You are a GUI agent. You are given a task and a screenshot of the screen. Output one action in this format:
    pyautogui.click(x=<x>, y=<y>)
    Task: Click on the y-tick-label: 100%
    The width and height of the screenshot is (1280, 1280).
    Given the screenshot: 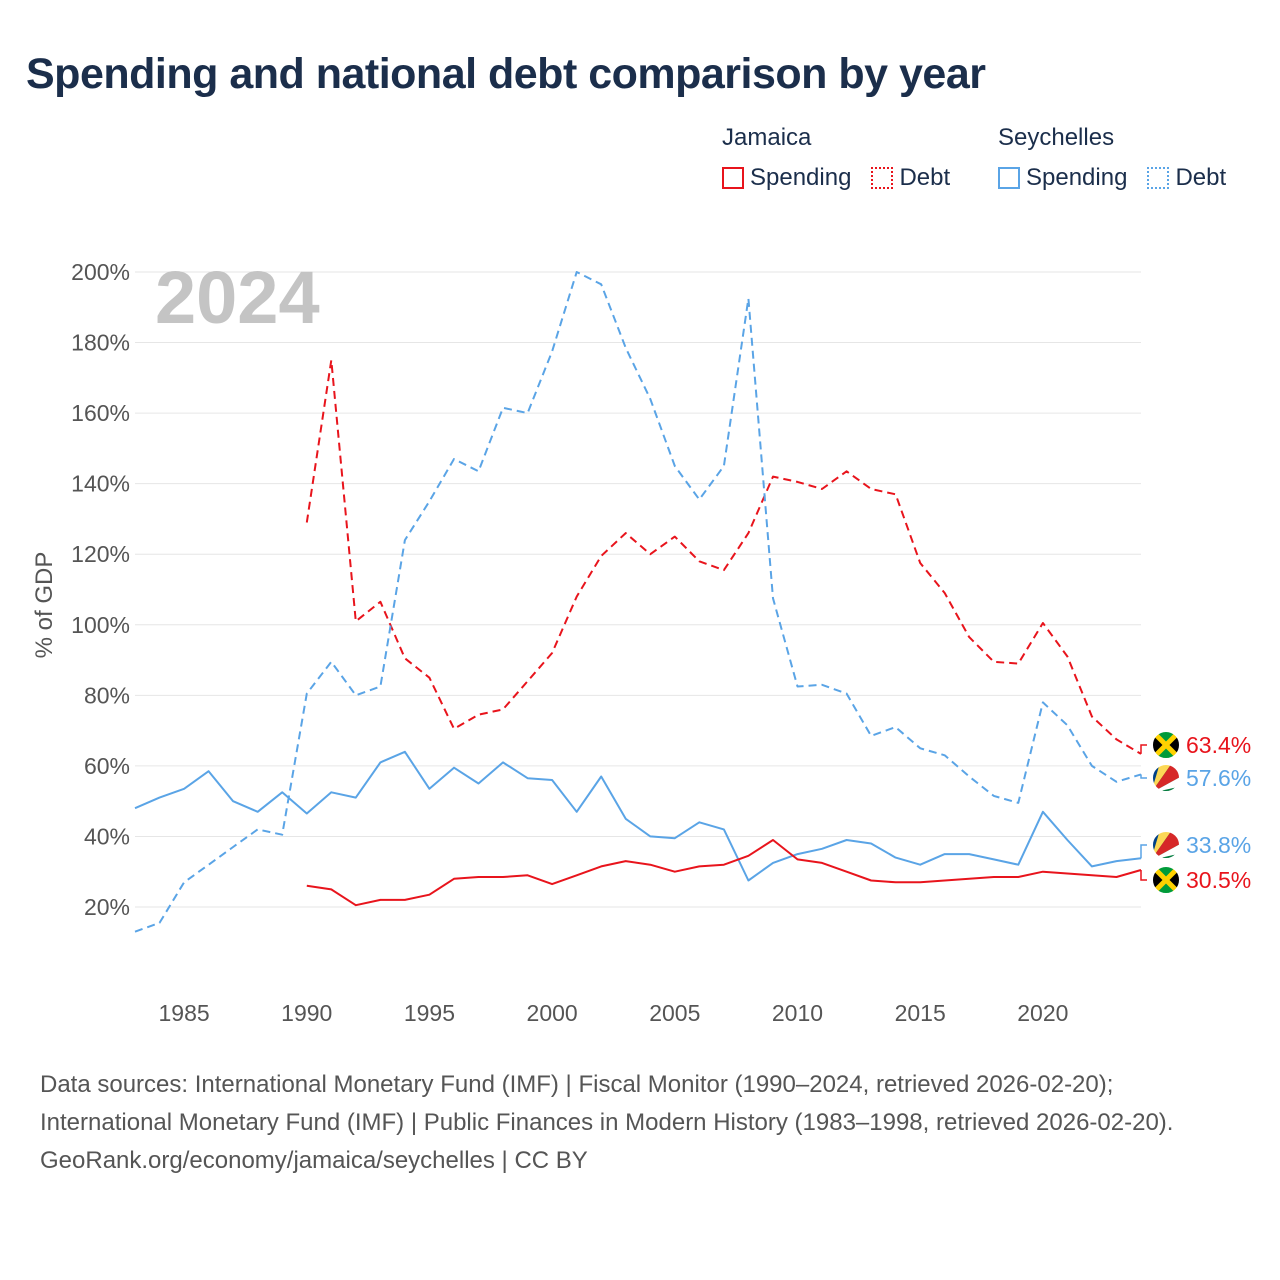 What is the action you would take?
    pyautogui.click(x=100, y=625)
    